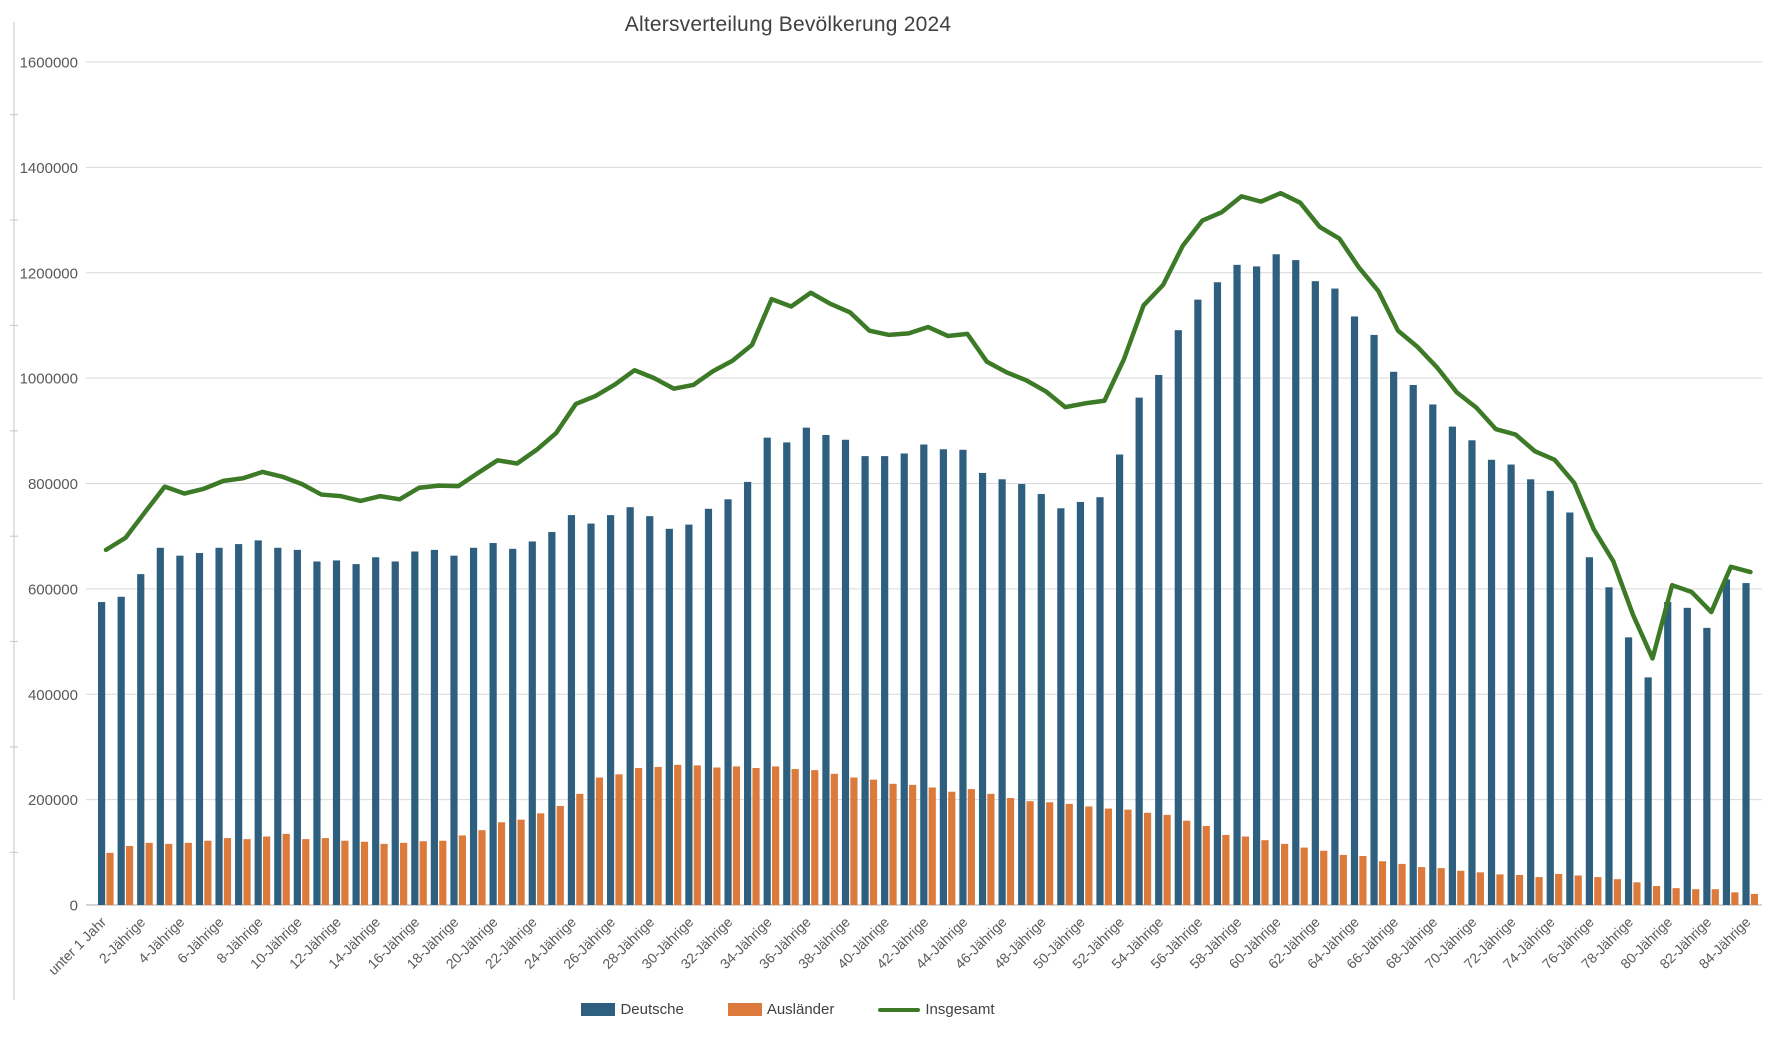  What do you see at coordinates (53, 589) in the screenshot?
I see `y-tick-label: 600000` at bounding box center [53, 589].